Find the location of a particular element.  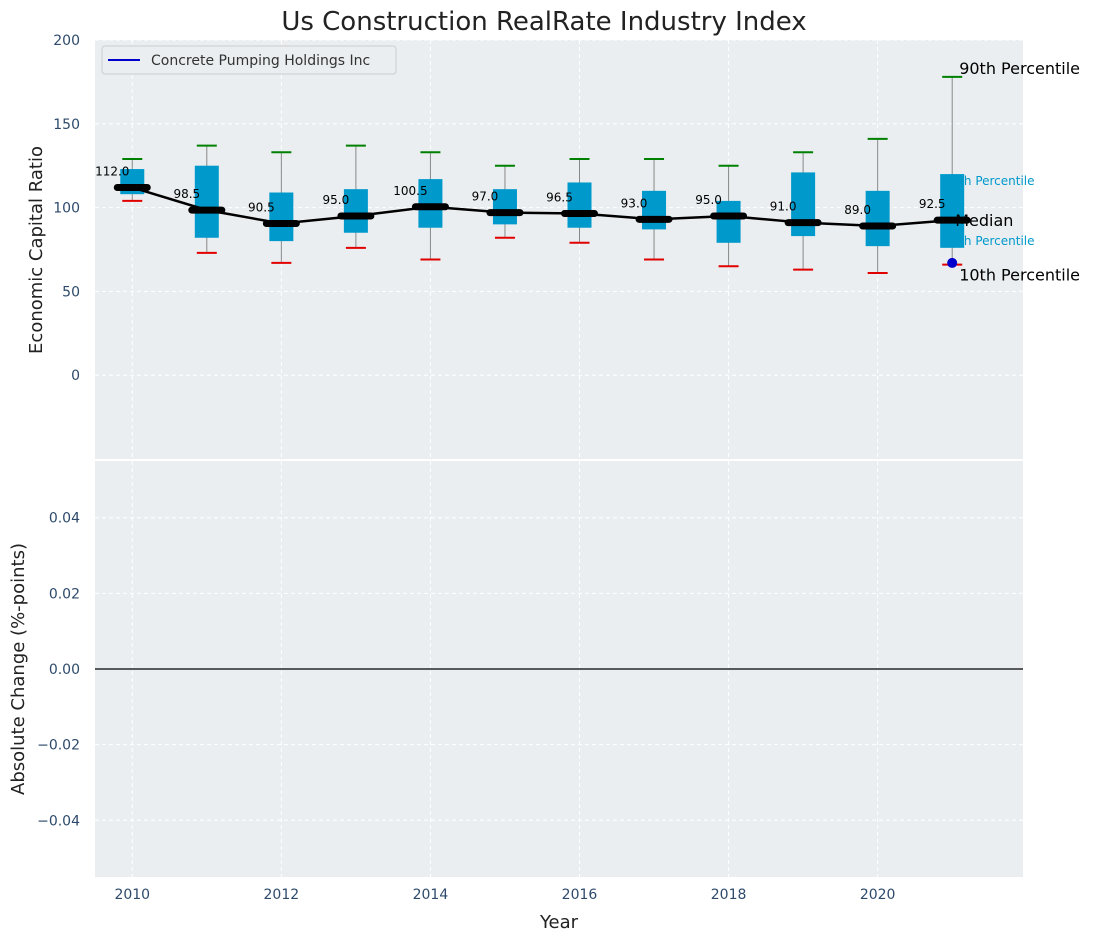

x-tick-label: 2010 is located at coordinates (132, 895).